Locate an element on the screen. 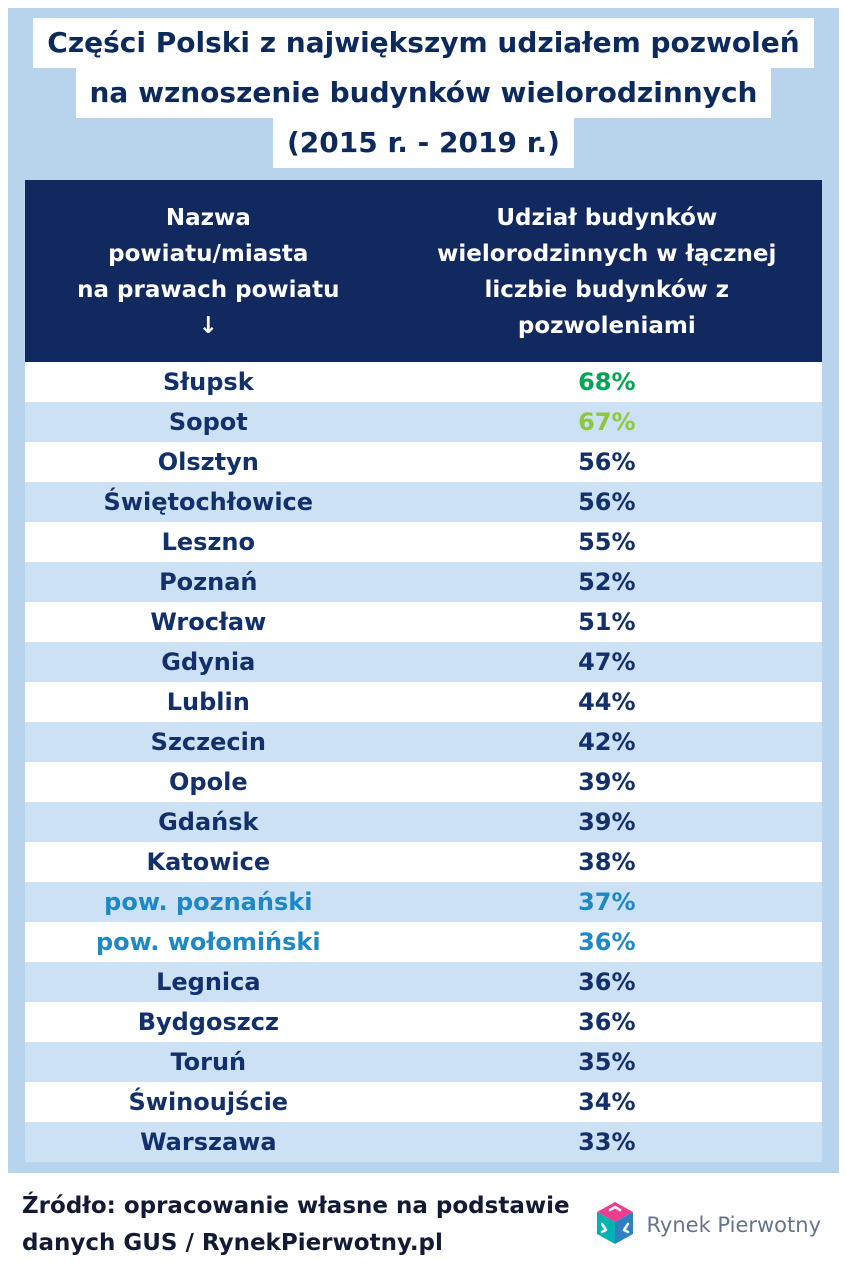  row-name: Gdańsk is located at coordinates (208, 822).